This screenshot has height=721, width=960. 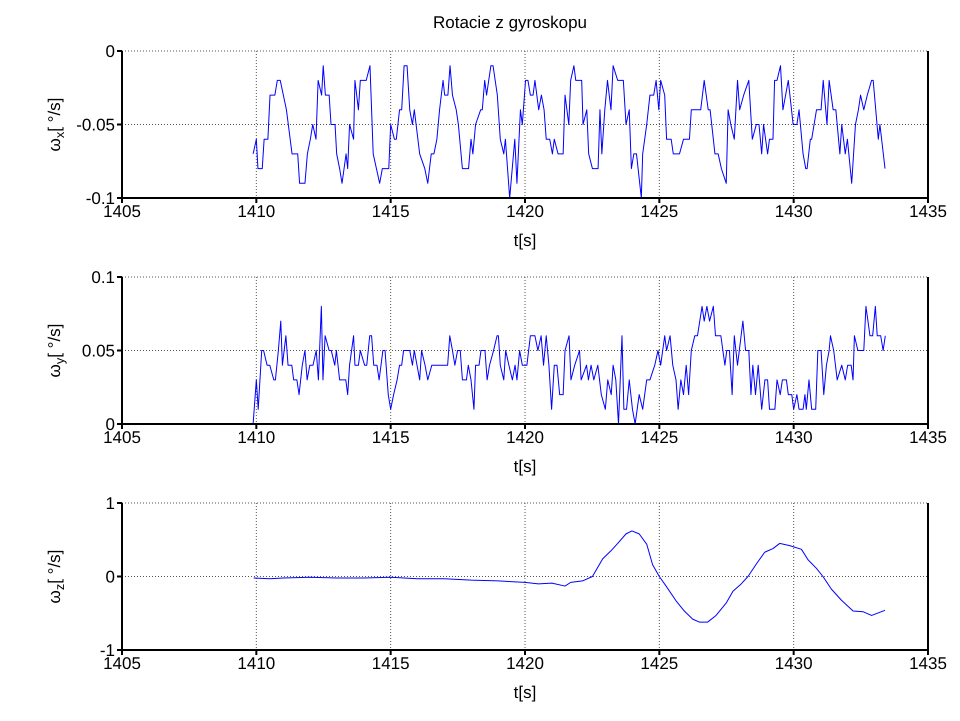 What do you see at coordinates (510, 23) in the screenshot?
I see `chart-title: Rotacie z gyroskopu` at bounding box center [510, 23].